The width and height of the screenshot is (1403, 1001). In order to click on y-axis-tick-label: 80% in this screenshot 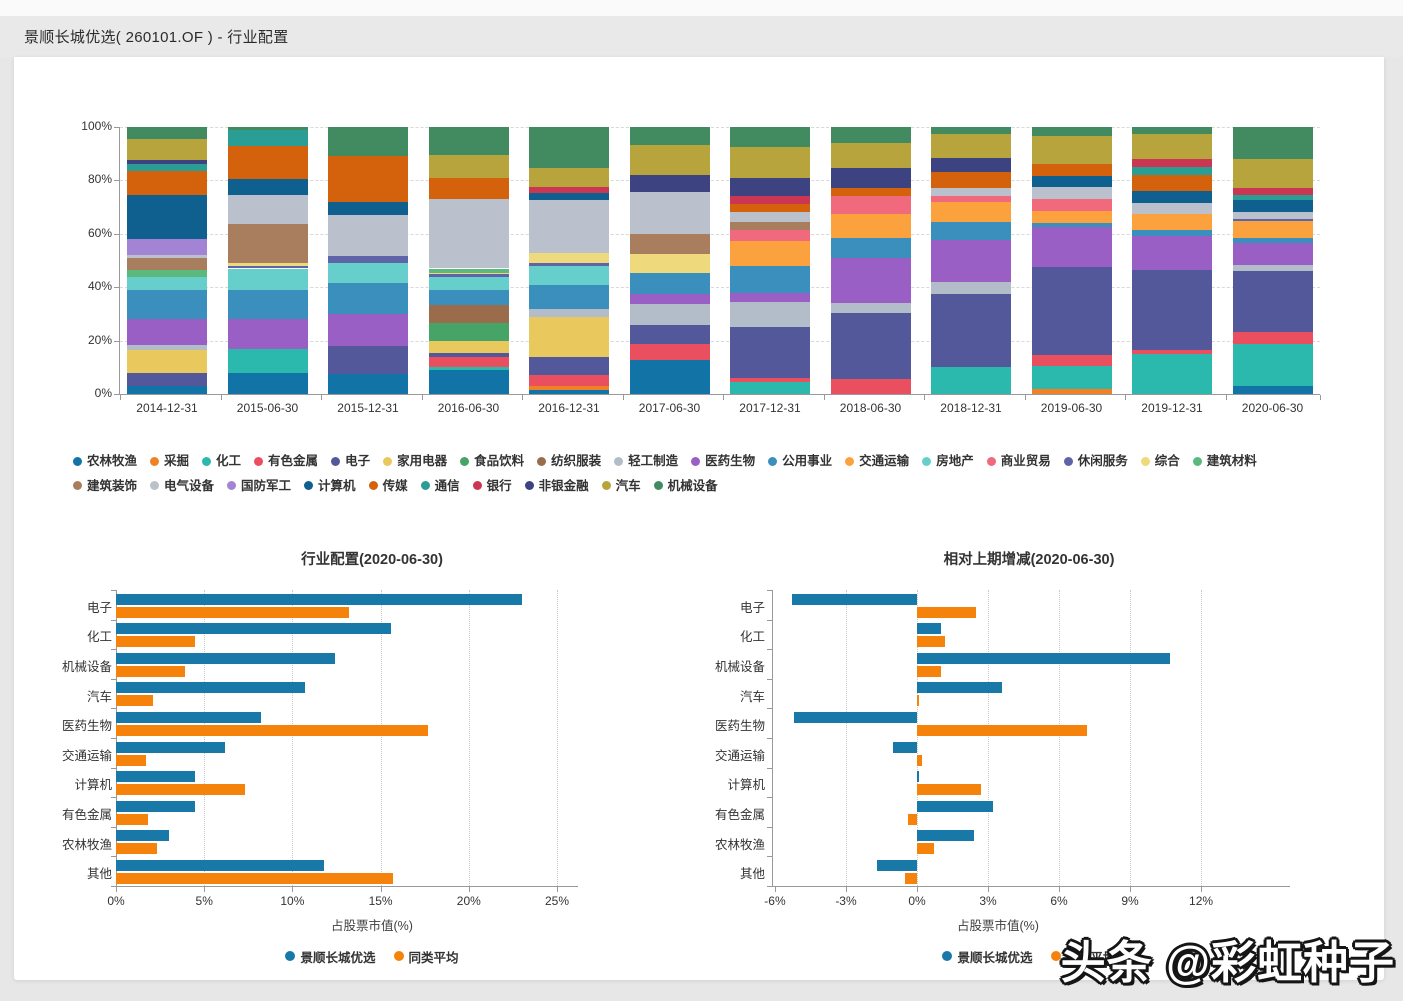, I will do `click(99, 179)`.